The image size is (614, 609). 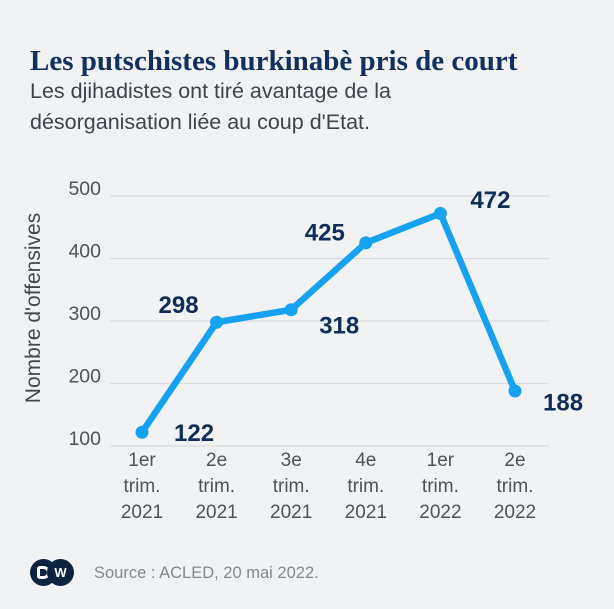 I want to click on dw-logo: W, so click(x=52, y=573).